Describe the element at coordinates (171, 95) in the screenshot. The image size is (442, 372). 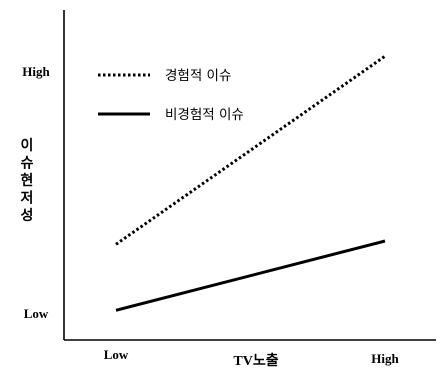
I see `legend: 경험적 이슈 비경험적 이슈` at that location.